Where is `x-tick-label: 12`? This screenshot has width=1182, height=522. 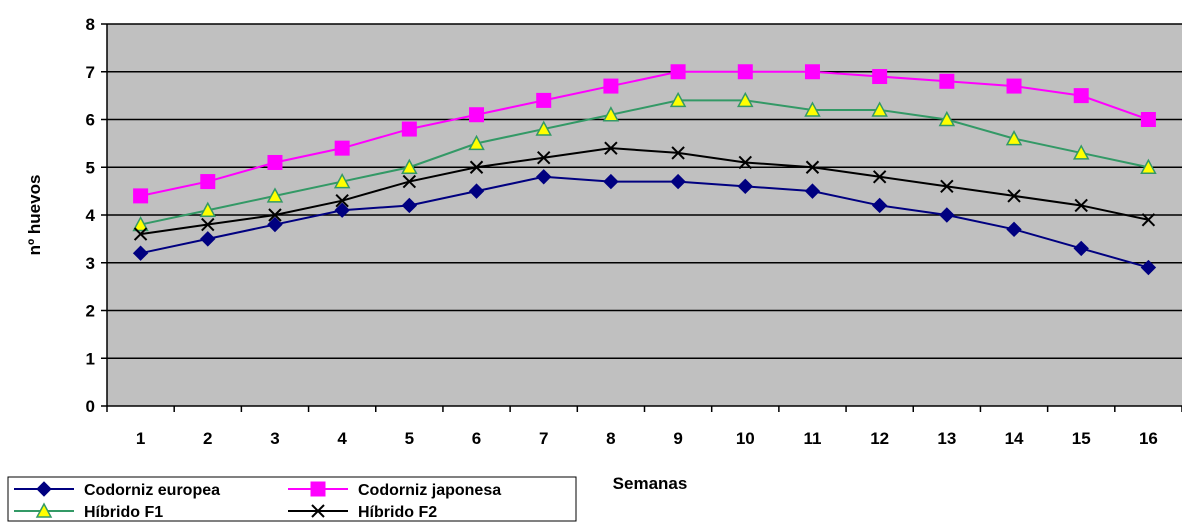
x-tick-label: 12 is located at coordinates (879, 438).